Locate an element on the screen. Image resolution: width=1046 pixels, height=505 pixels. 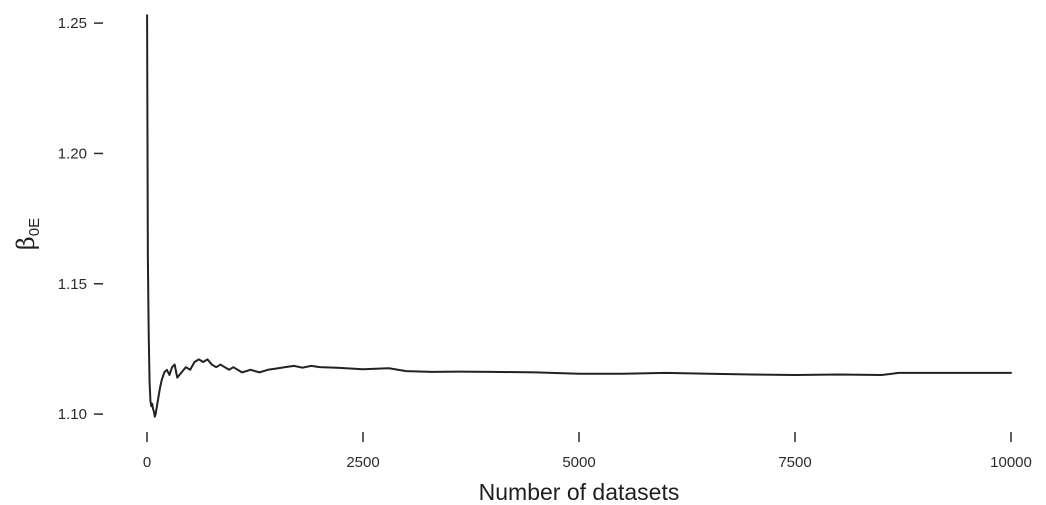
x-tick-label: 10000 is located at coordinates (1011, 462).